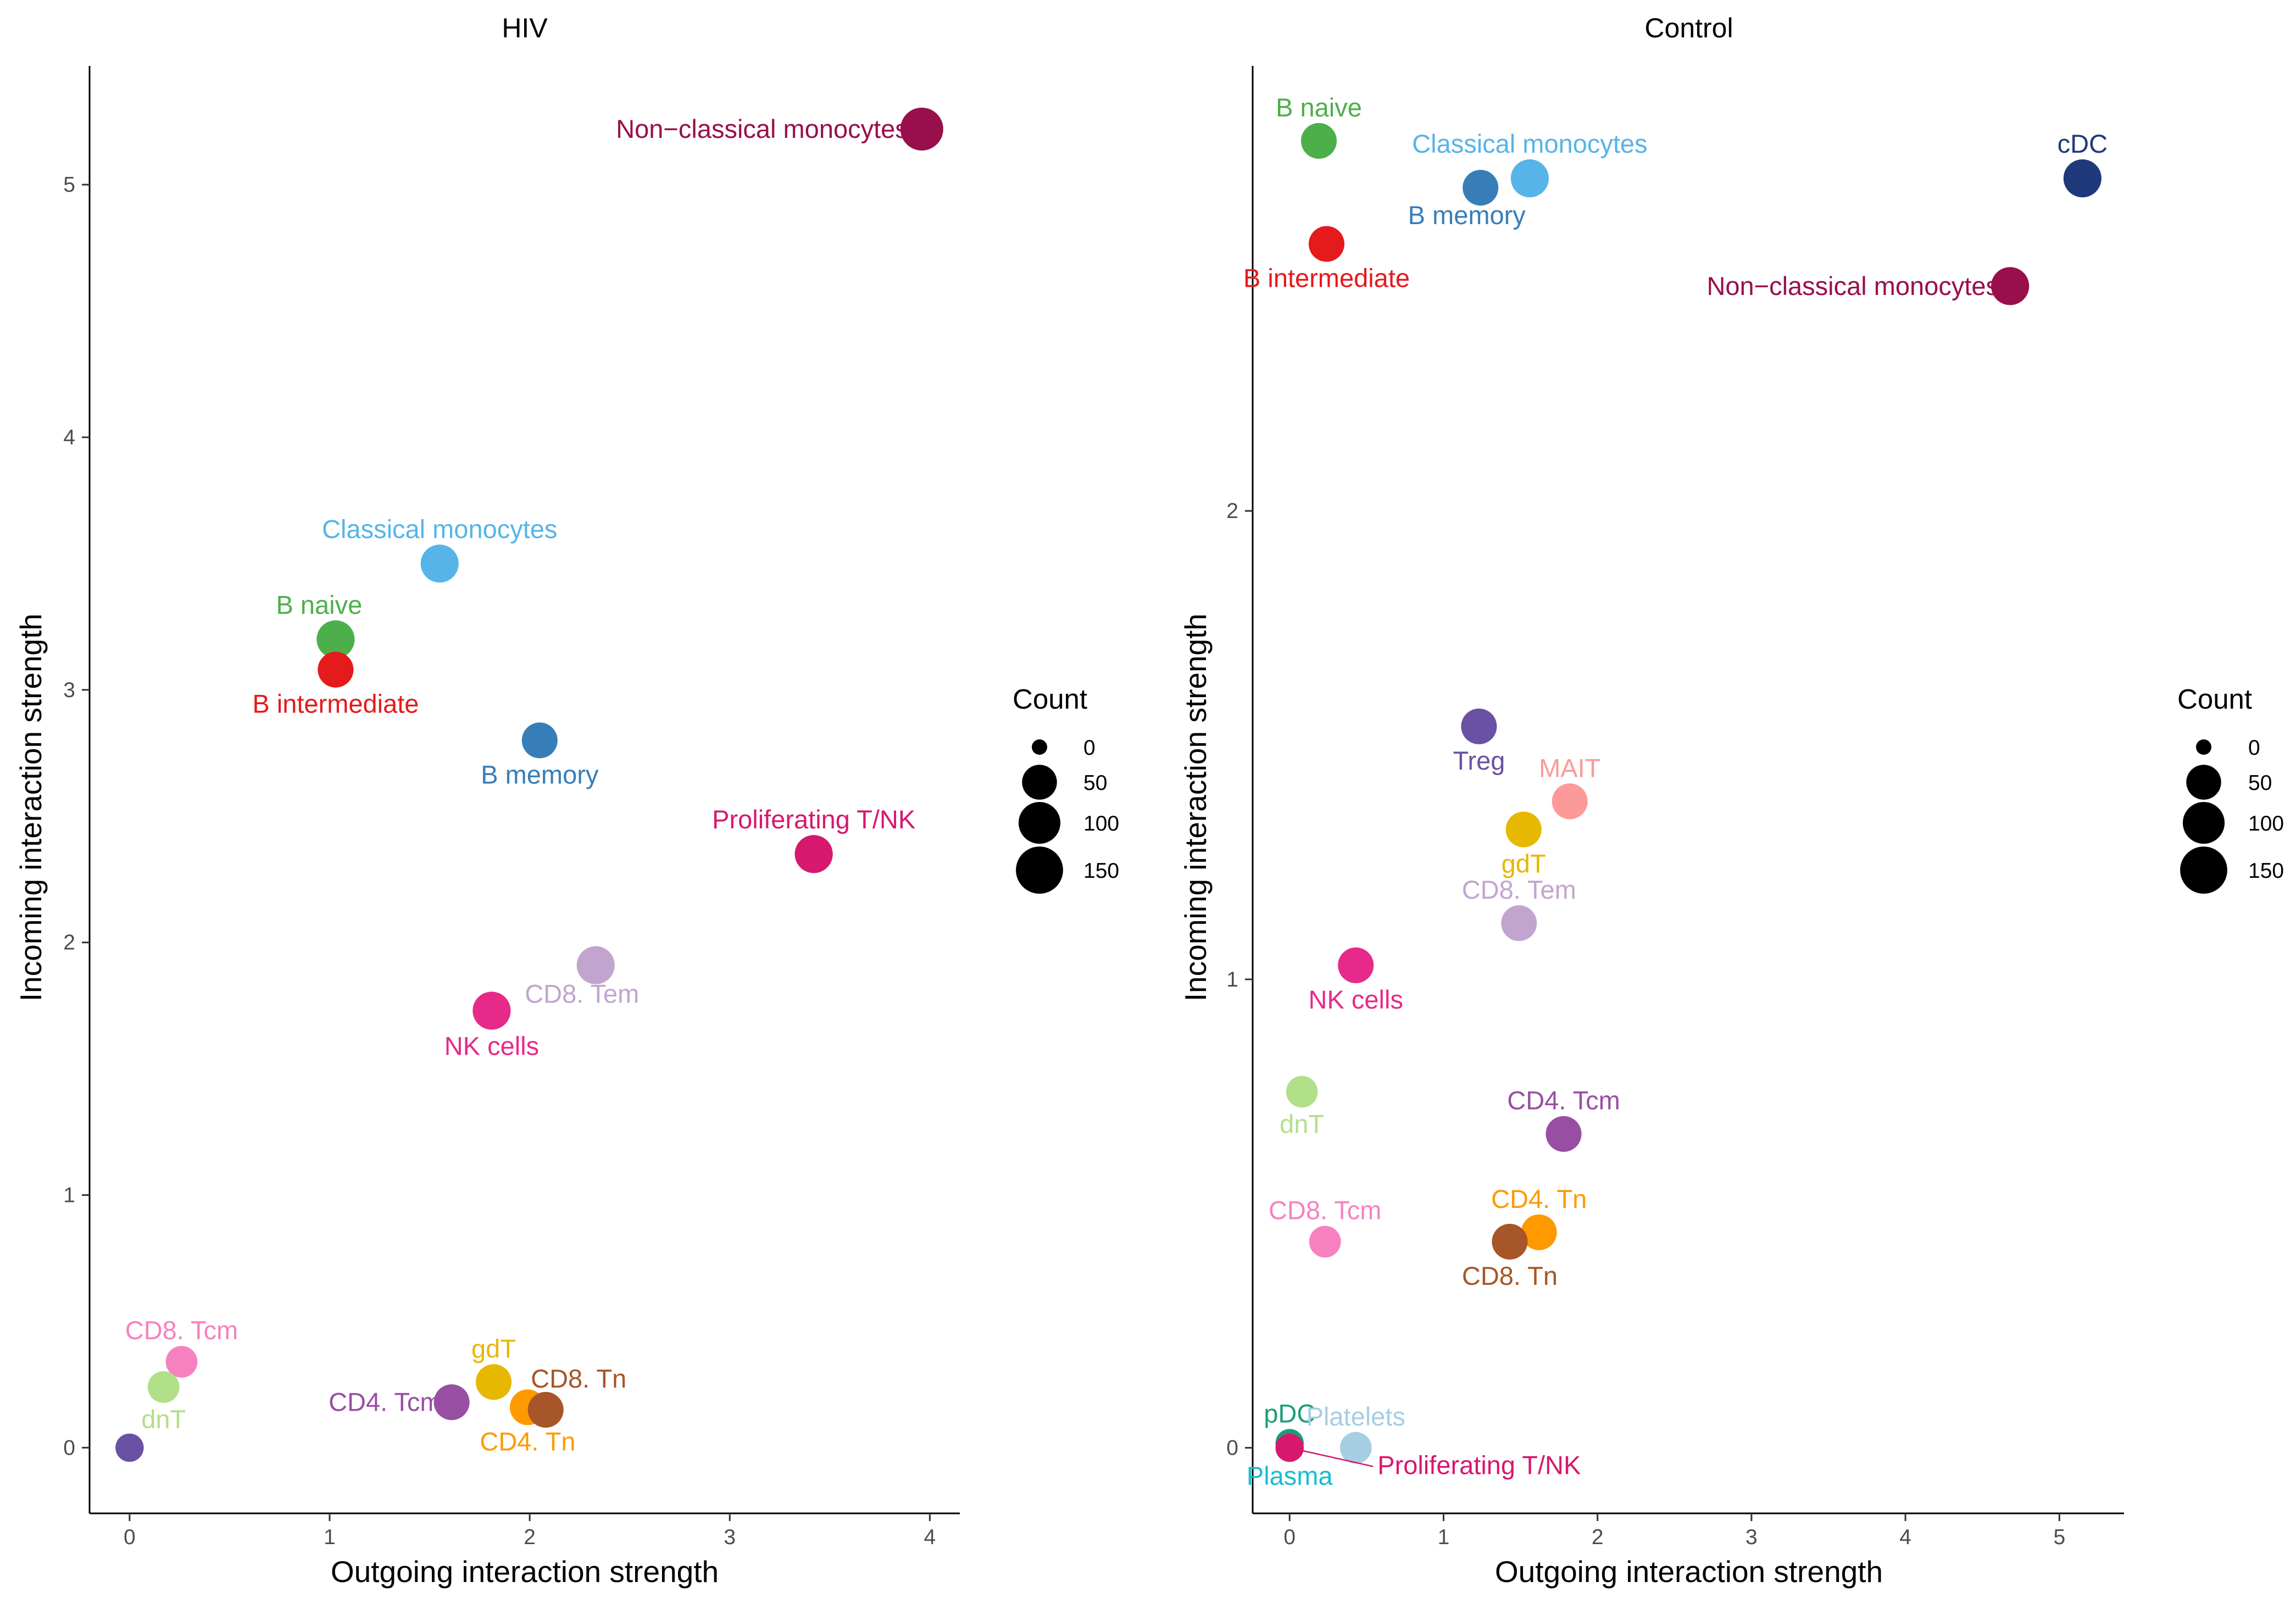 The width and height of the screenshot is (2296, 1604). I want to click on control-label-treg: Treg, so click(1479, 760).